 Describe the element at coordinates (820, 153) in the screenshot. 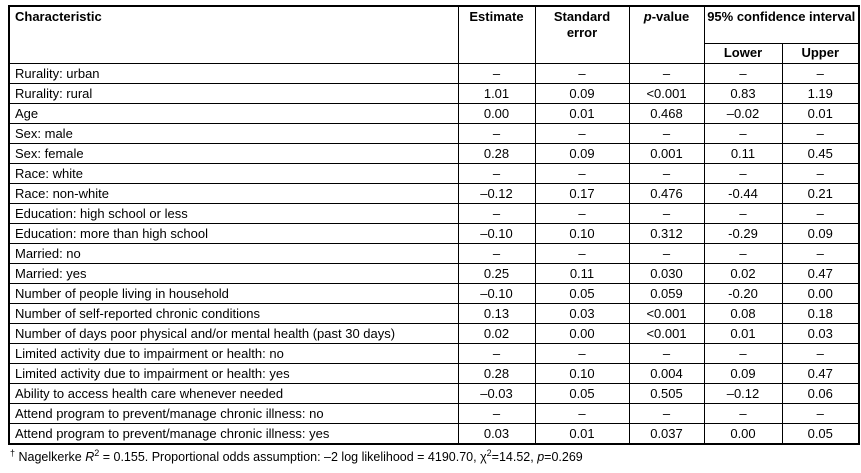

I see `ci-upper-cell: 0.45` at that location.